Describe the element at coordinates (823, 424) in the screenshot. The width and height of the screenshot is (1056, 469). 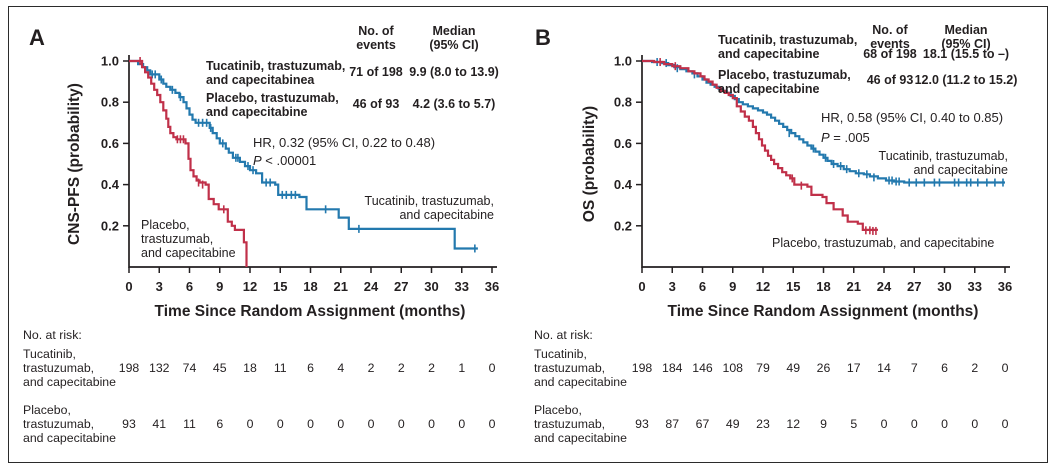
I see `at-risk-value: 9` at that location.